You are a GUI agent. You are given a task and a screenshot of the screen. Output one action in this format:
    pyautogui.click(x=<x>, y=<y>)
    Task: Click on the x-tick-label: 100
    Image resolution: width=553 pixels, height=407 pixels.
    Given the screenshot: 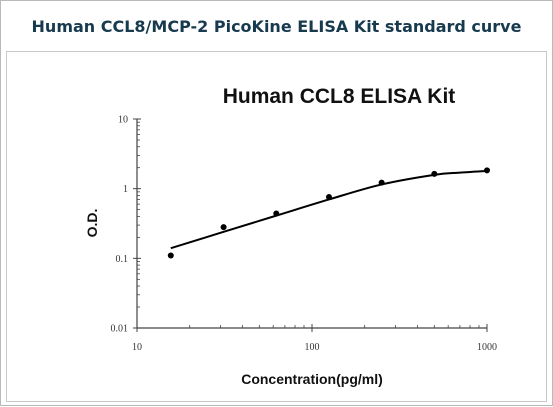 What is the action you would take?
    pyautogui.click(x=312, y=347)
    